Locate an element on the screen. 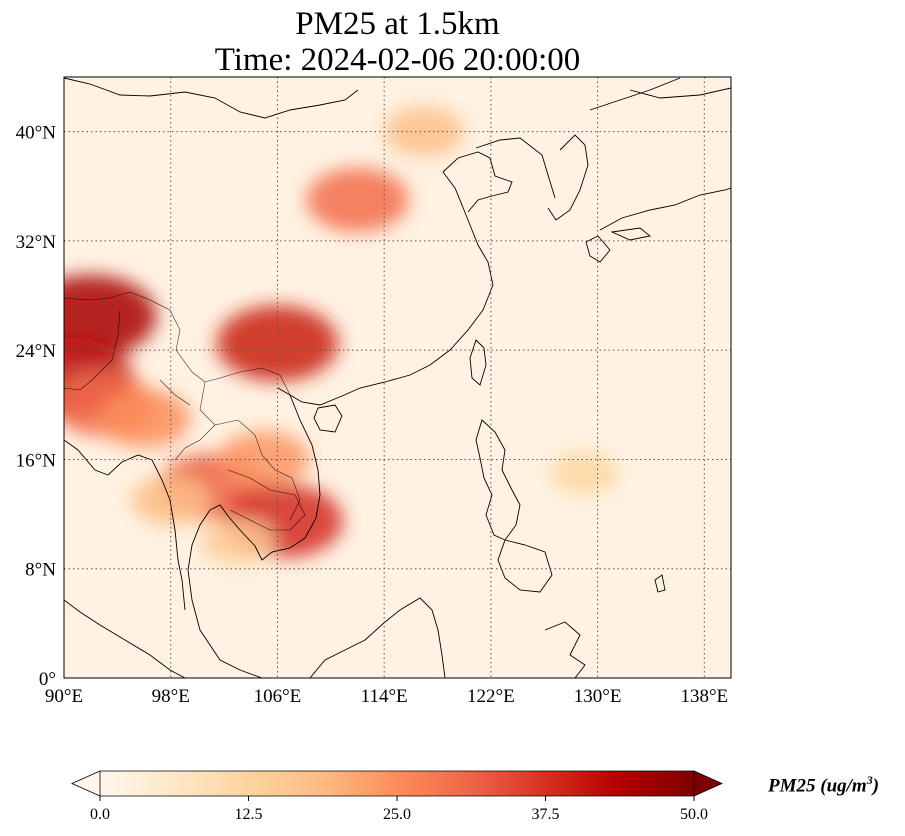 The height and width of the screenshot is (836, 905). colorbar-extend-low is located at coordinates (86, 783).